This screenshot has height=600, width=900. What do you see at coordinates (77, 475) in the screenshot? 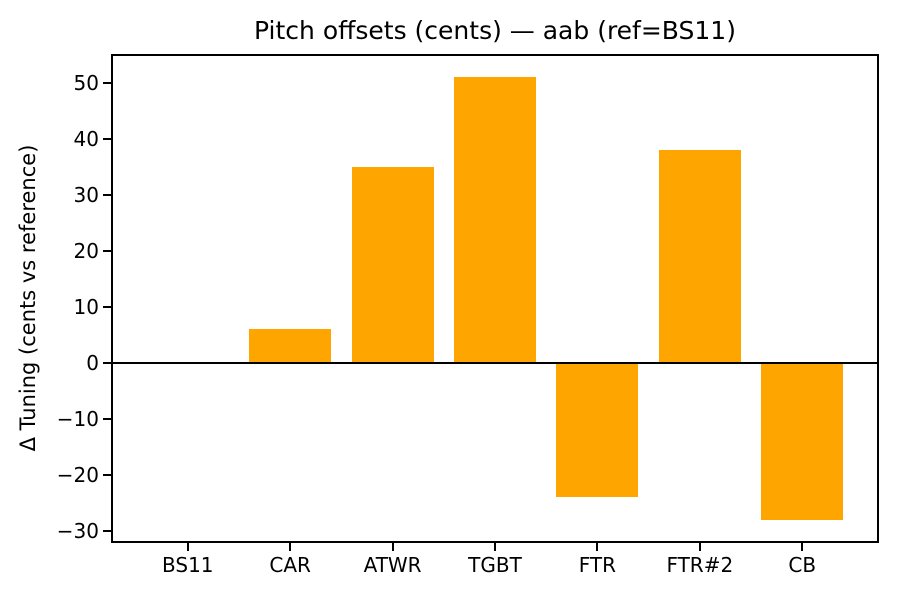
I see `y-tick-label: −20` at bounding box center [77, 475].